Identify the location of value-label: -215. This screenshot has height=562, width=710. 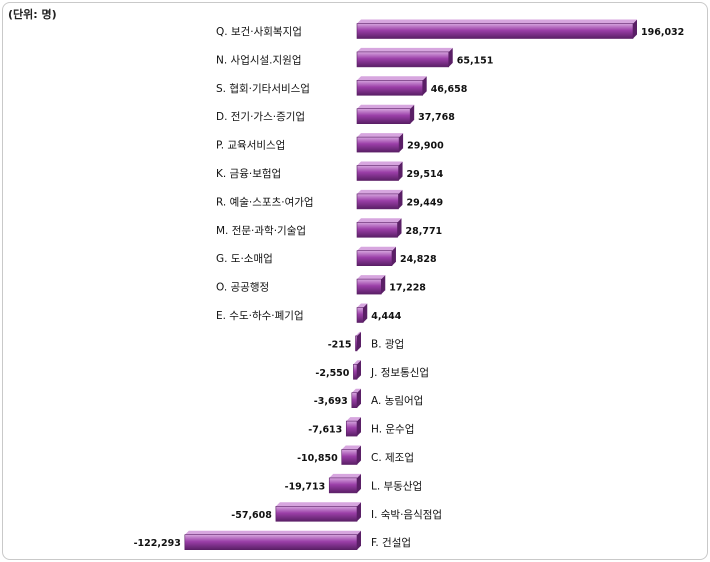
(340, 344).